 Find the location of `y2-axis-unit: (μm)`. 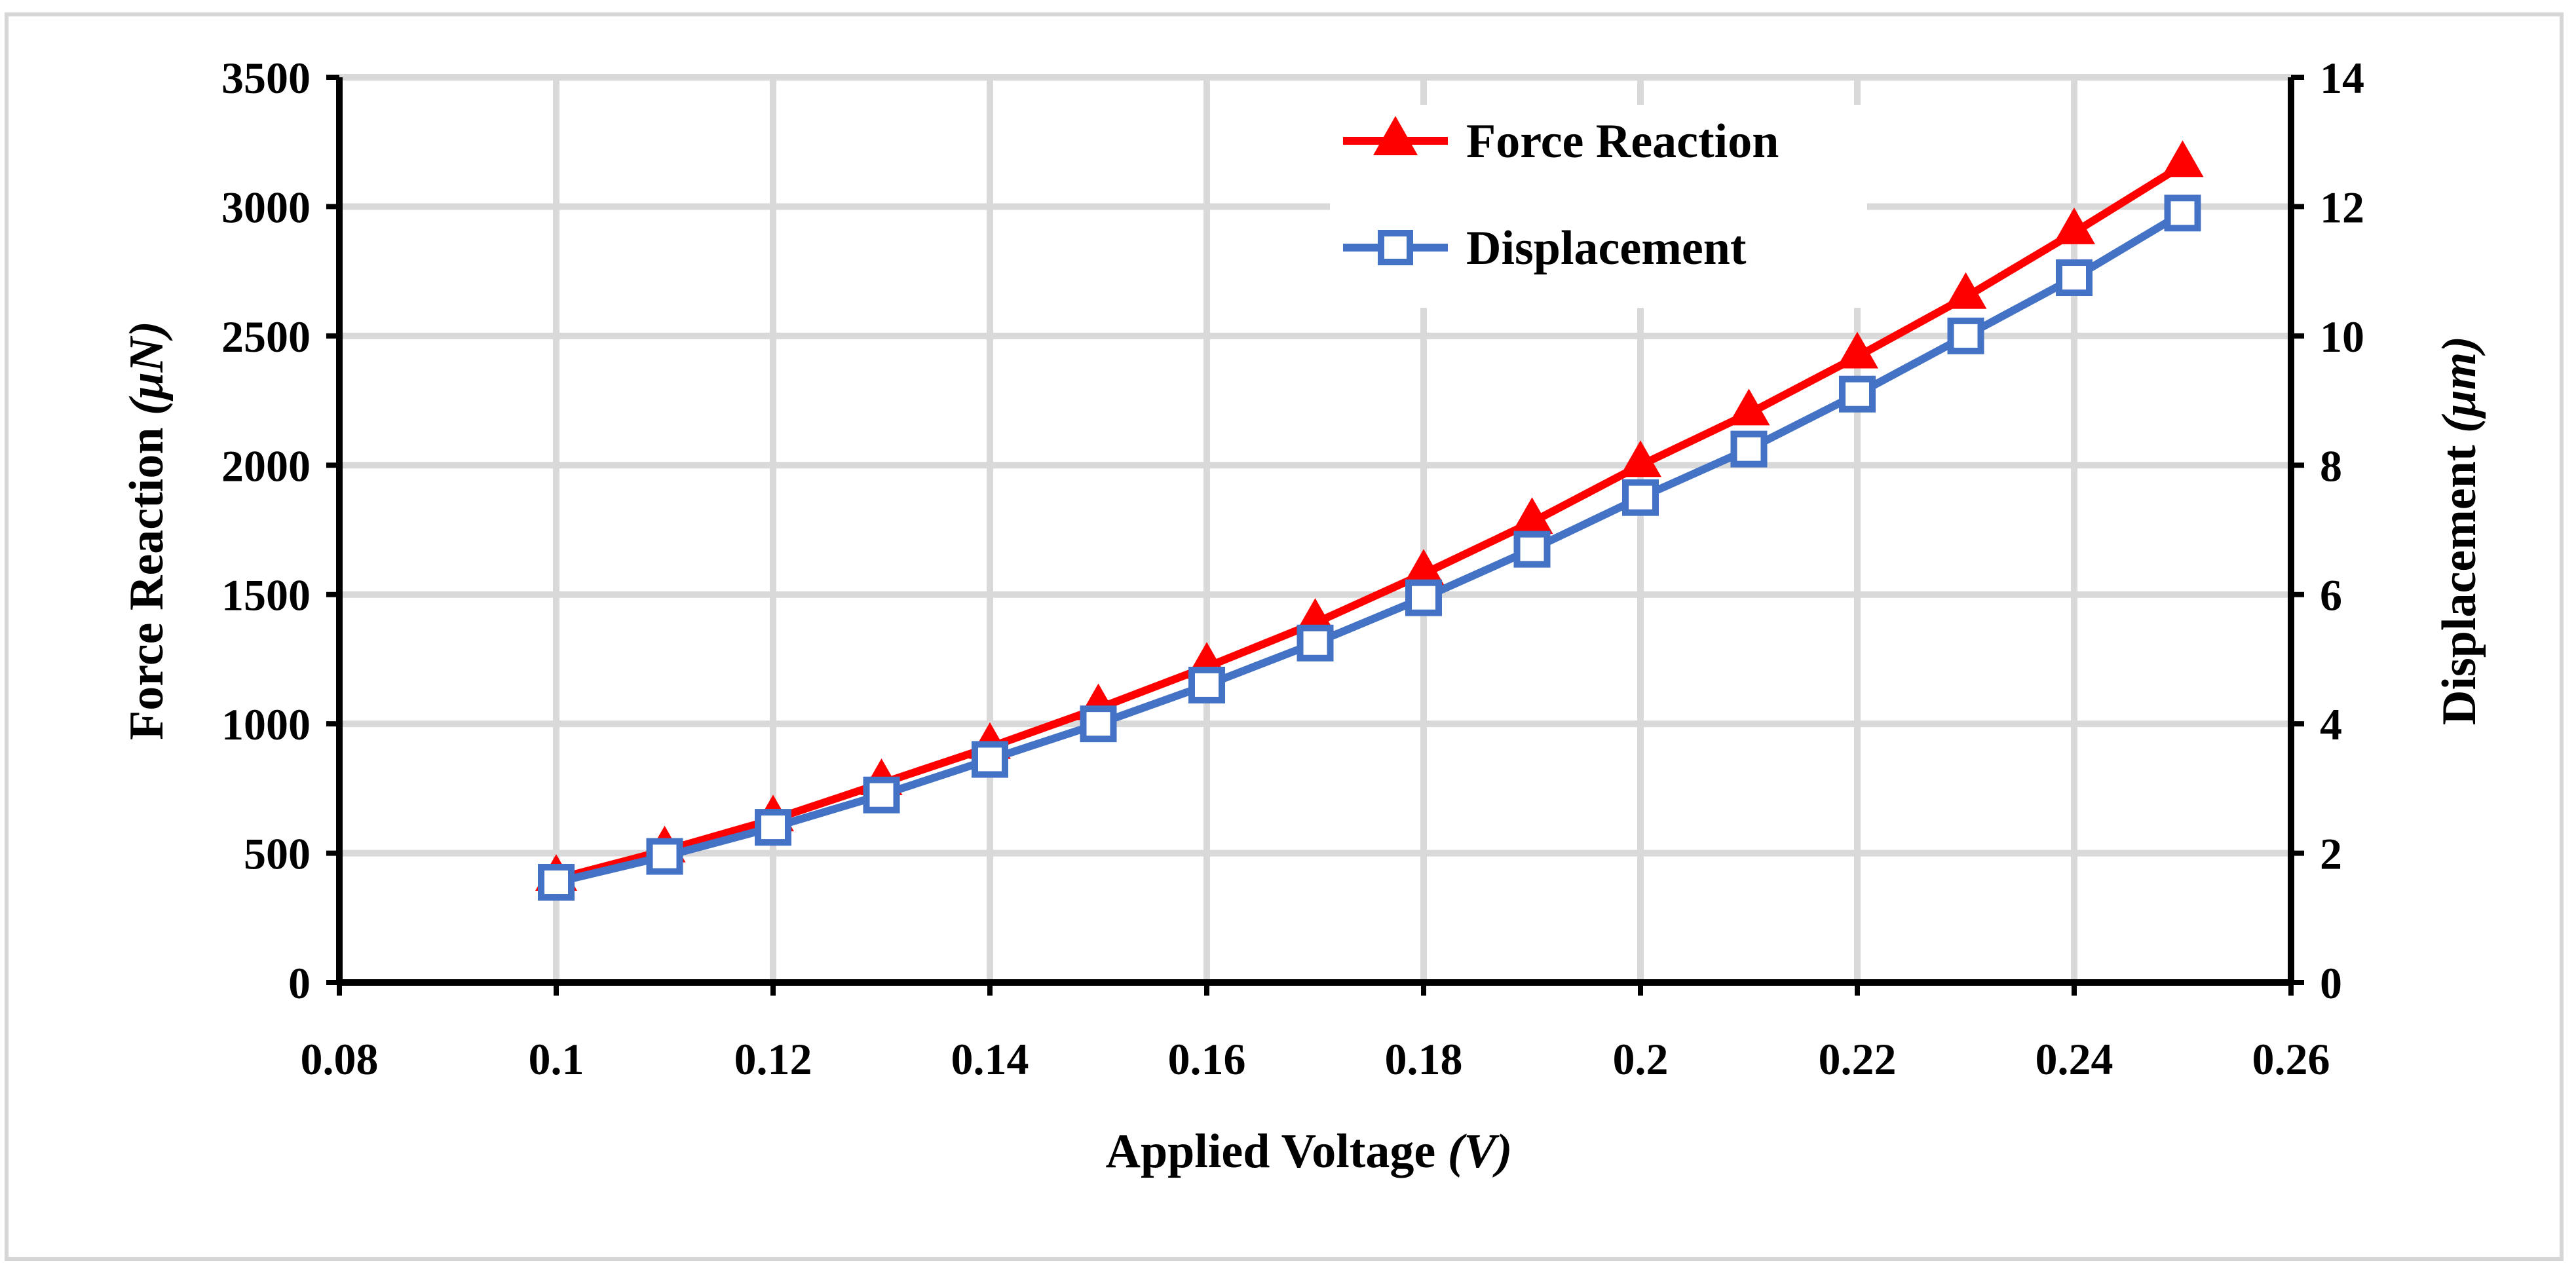

y2-axis-unit: (μm) is located at coordinates (2459, 384).